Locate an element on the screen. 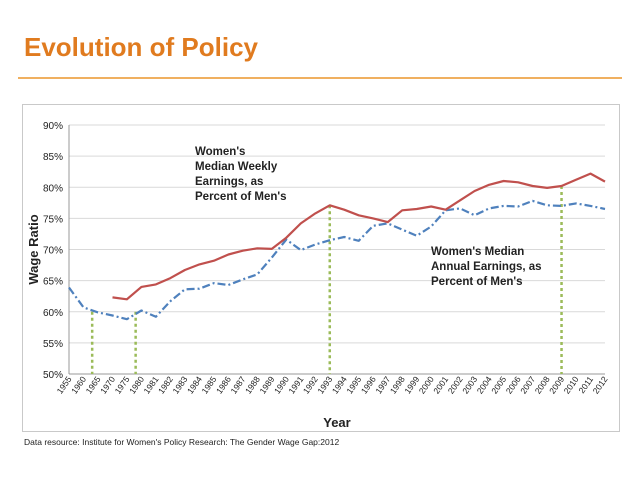  x-tick-label: 1984 is located at coordinates (194, 384).